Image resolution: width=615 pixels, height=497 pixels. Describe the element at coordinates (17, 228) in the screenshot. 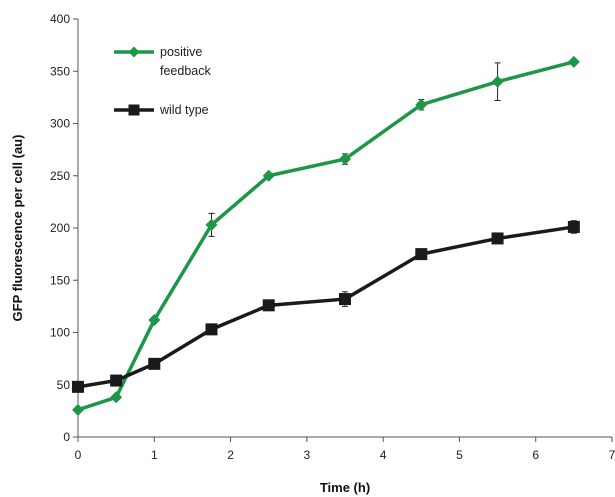

I see `y-axis-title: GFP fluorescence per cell (au)` at that location.